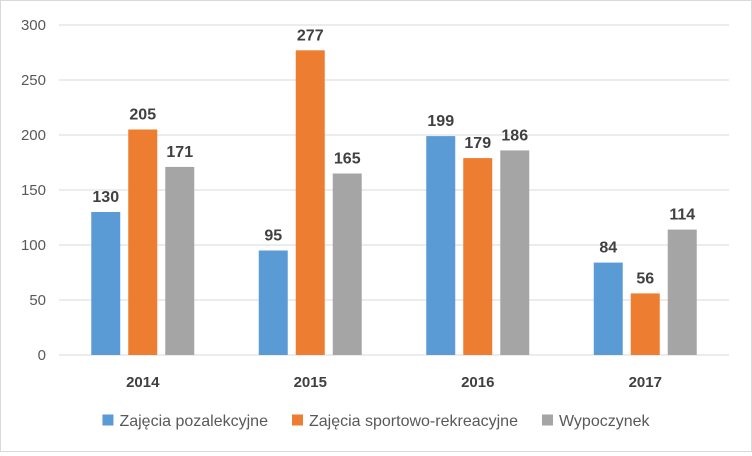 The image size is (752, 456). What do you see at coordinates (514, 135) in the screenshot?
I see `data-label: 186` at bounding box center [514, 135].